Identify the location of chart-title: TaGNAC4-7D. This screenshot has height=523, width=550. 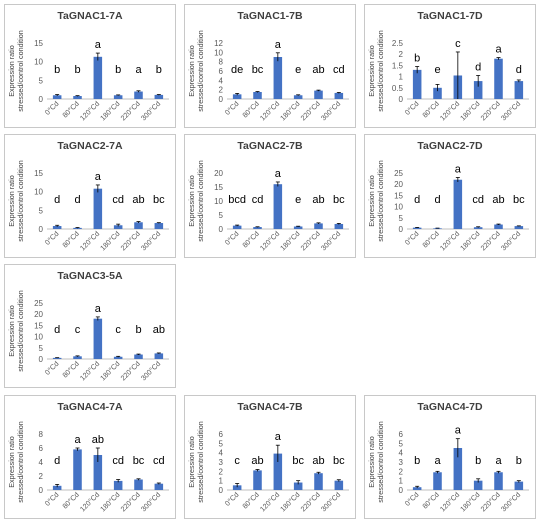
(450, 407).